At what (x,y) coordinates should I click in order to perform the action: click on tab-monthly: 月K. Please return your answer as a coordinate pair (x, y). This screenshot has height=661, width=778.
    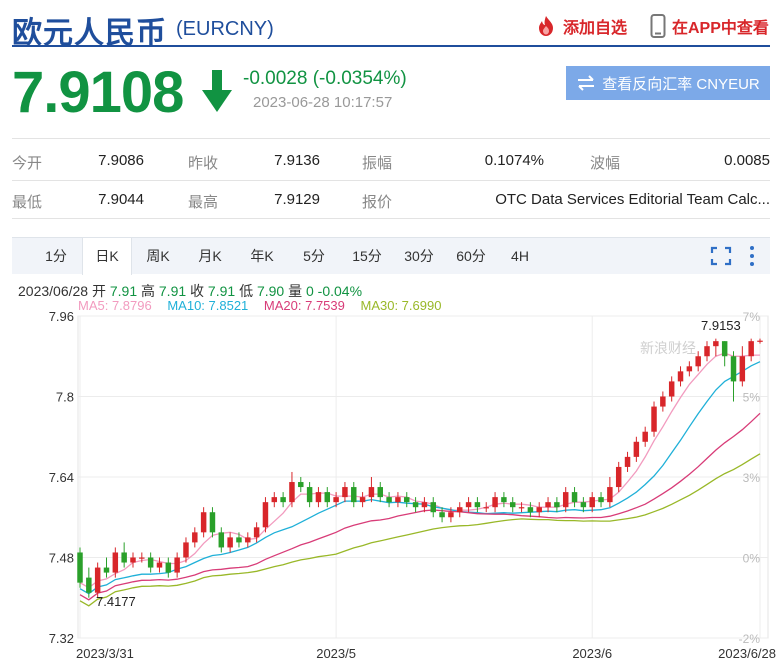
    Looking at the image, I should click on (210, 256).